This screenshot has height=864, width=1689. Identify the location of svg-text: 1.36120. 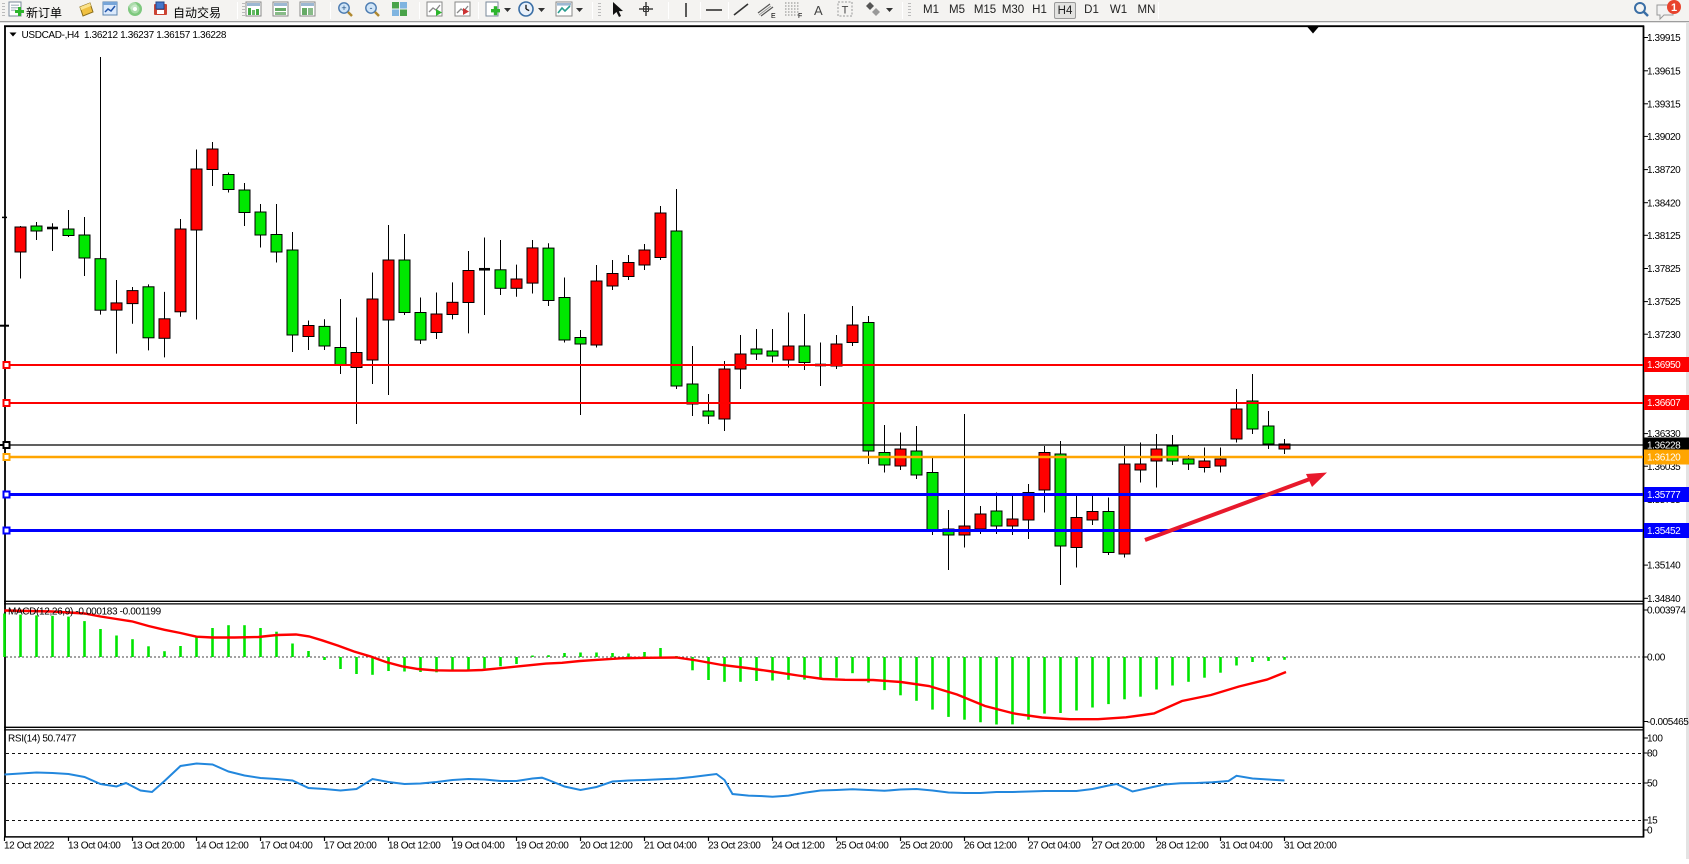
(1664, 458).